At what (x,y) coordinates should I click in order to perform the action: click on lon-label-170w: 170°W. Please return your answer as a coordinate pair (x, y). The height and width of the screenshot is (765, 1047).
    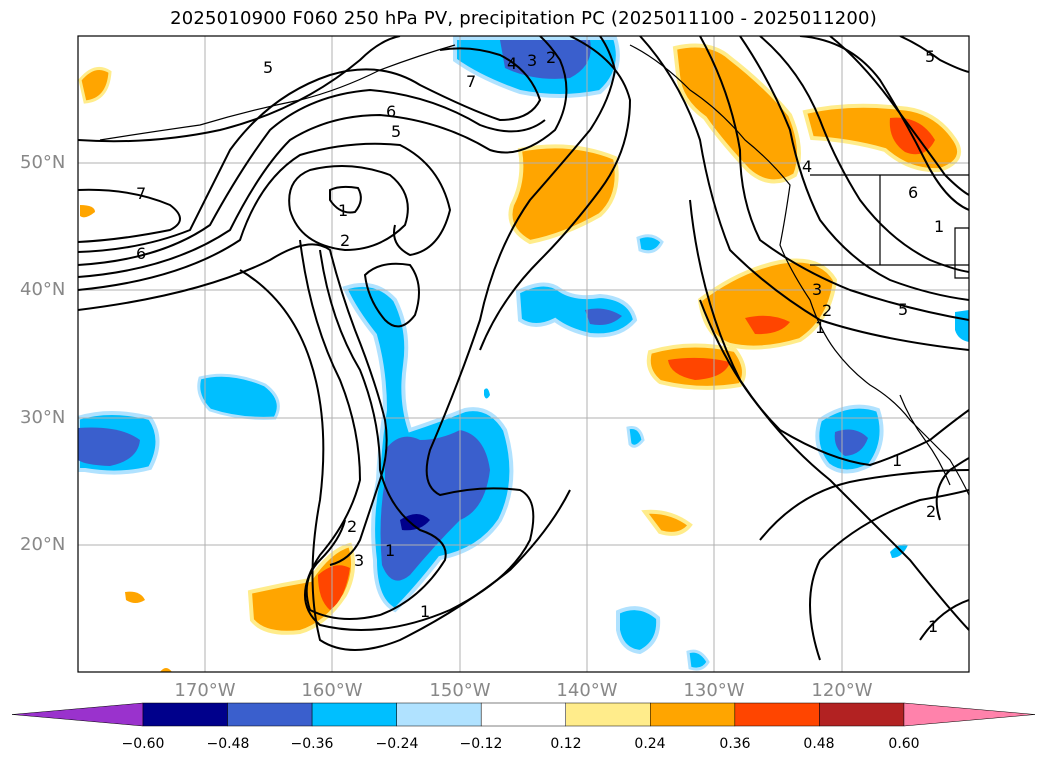
    Looking at the image, I should click on (205, 690).